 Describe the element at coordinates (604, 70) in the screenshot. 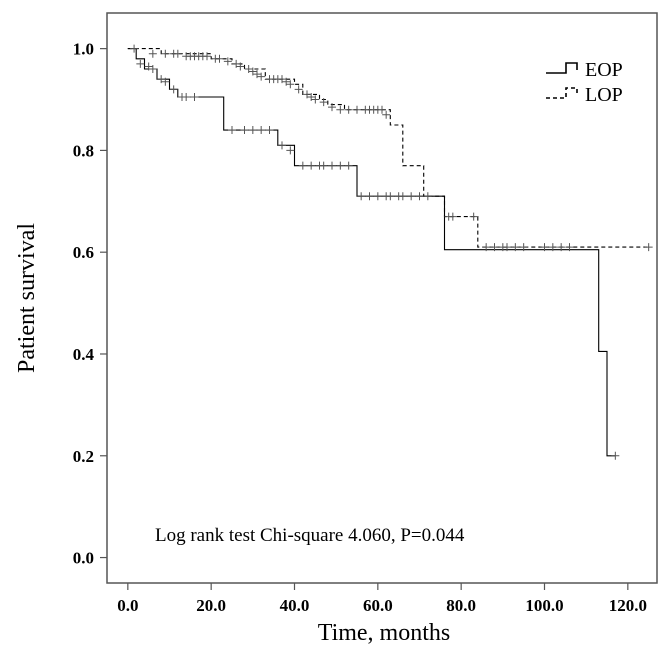

I see `legend-eop-label: EOP` at that location.